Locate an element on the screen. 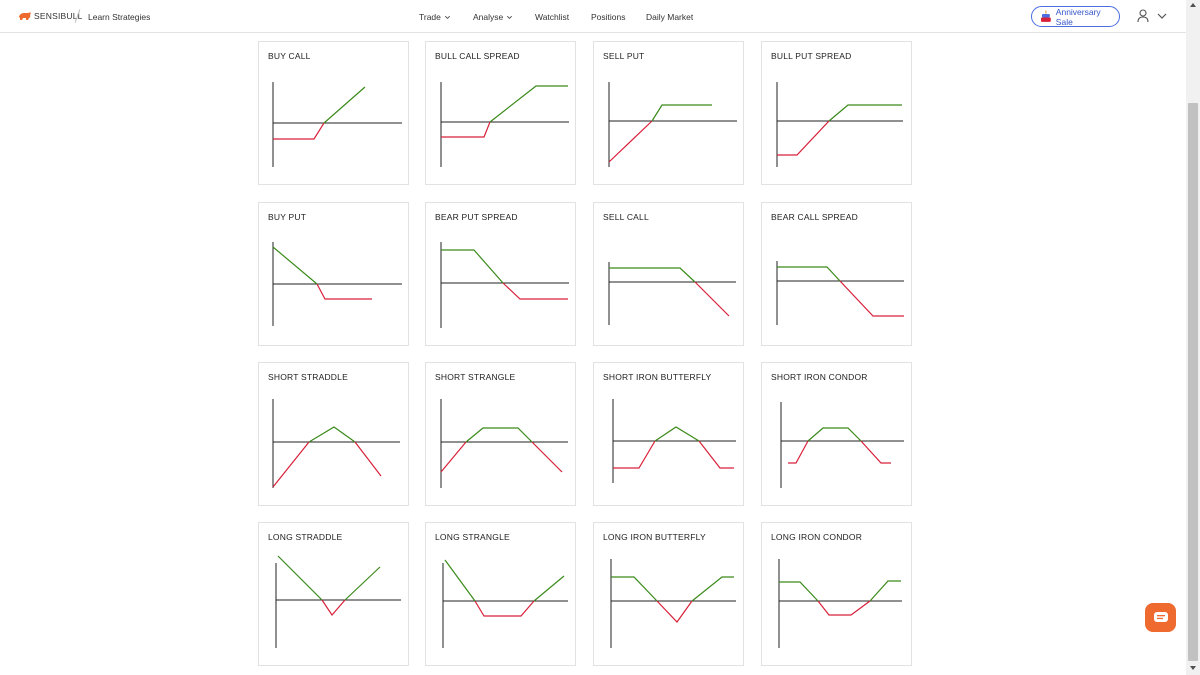 This screenshot has width=1200, height=675. strategy-card-title: BUY PUT is located at coordinates (287, 217).